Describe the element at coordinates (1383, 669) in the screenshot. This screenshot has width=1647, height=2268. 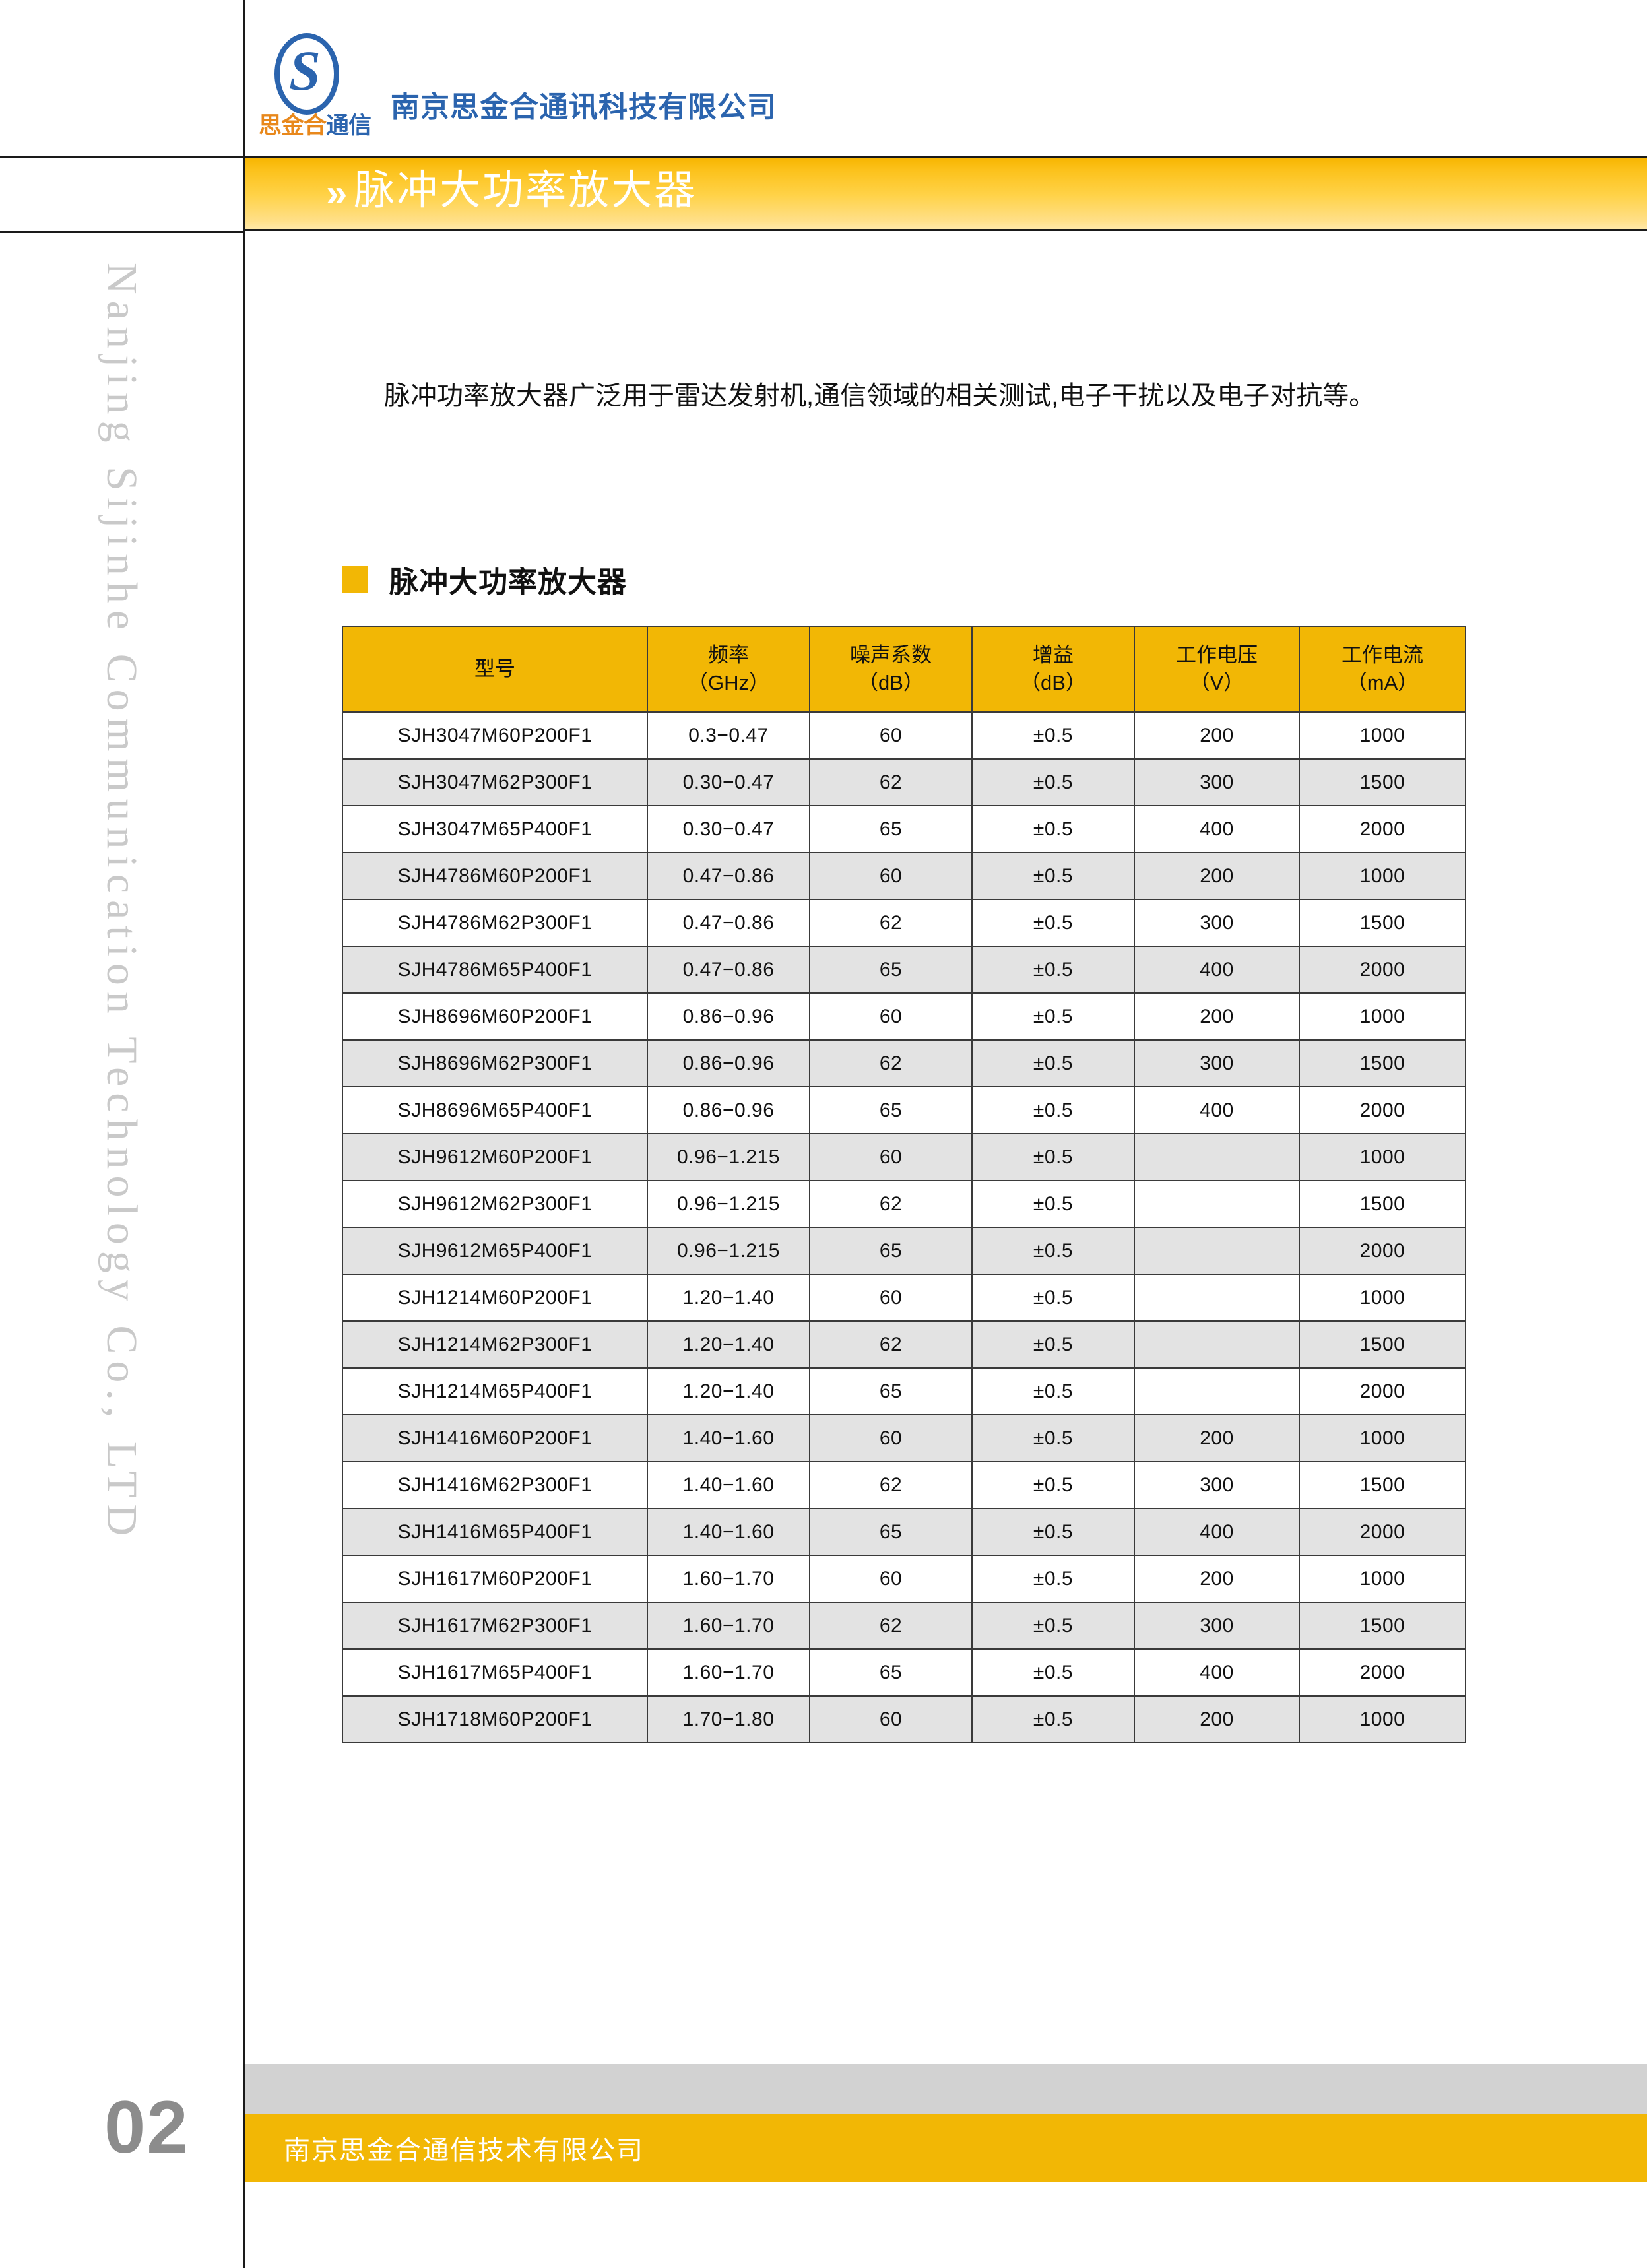
I see `table-column-header: 工作电流 （mA）` at that location.